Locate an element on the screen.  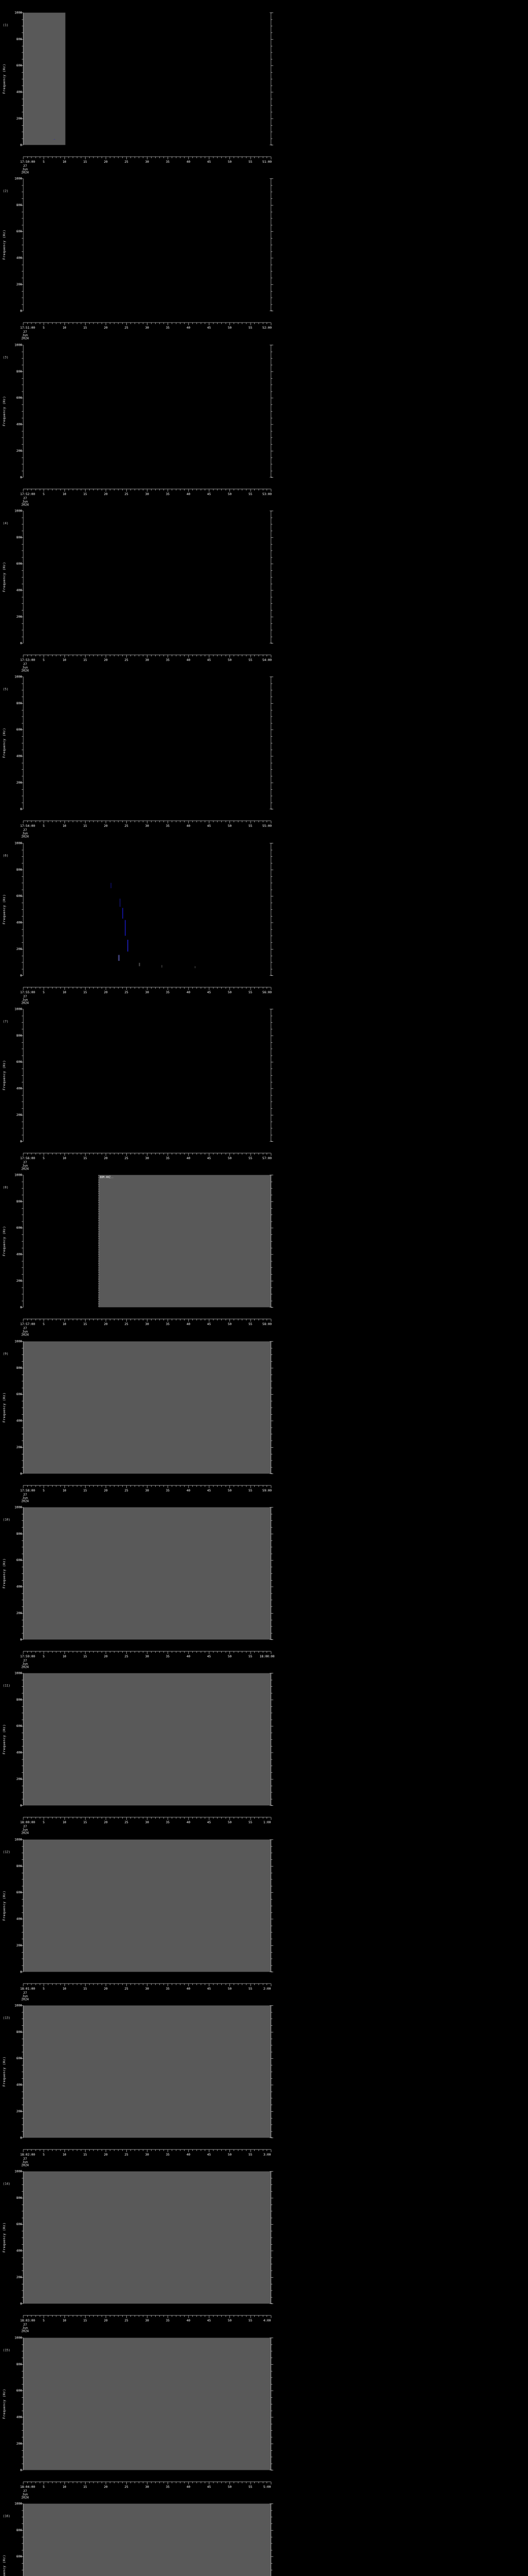
plot-area: BDM.HHZ.. is located at coordinates (147, 1242).